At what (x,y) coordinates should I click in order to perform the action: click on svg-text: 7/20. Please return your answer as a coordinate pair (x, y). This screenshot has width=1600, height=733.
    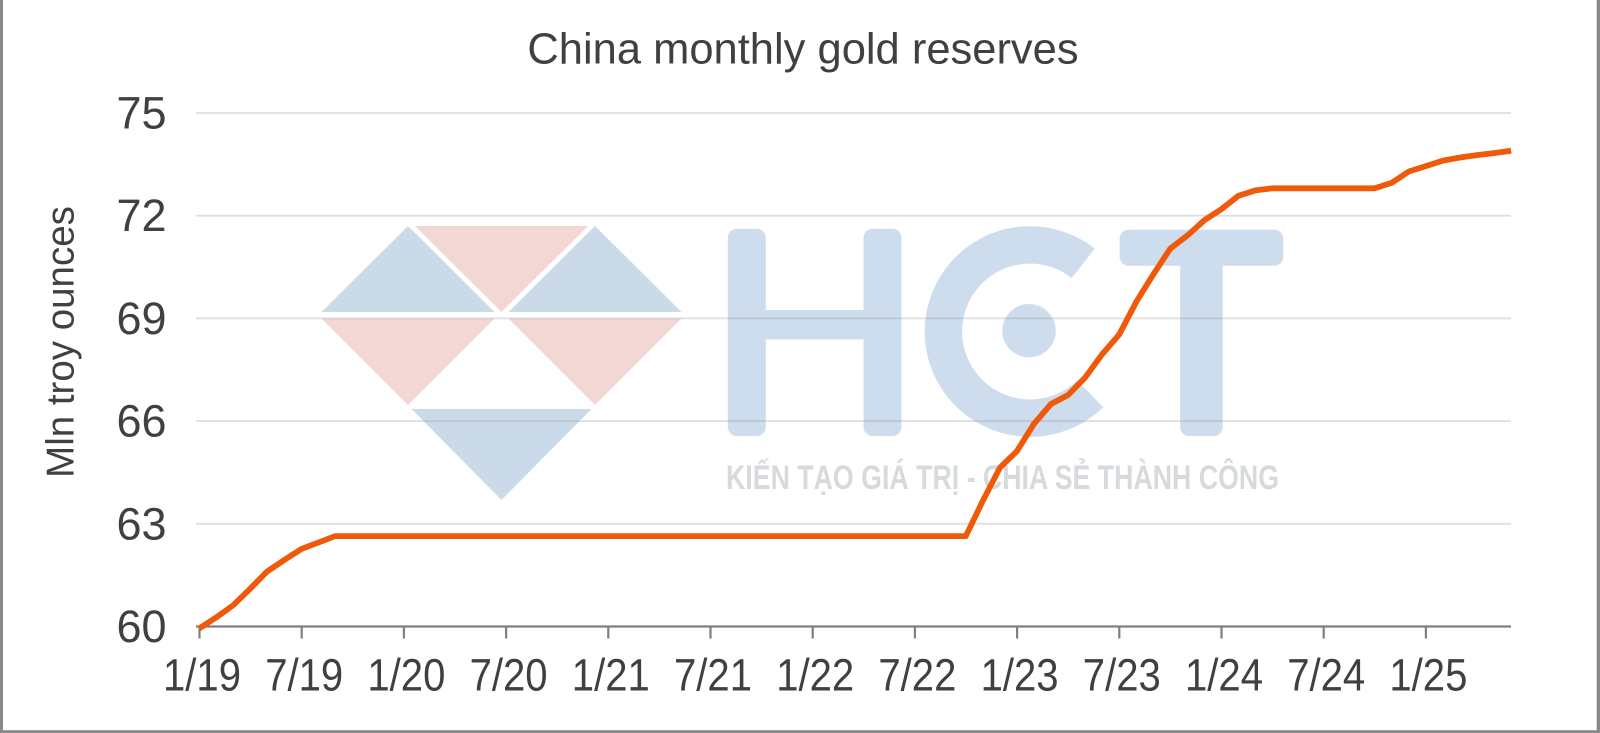
    Looking at the image, I should click on (509, 675).